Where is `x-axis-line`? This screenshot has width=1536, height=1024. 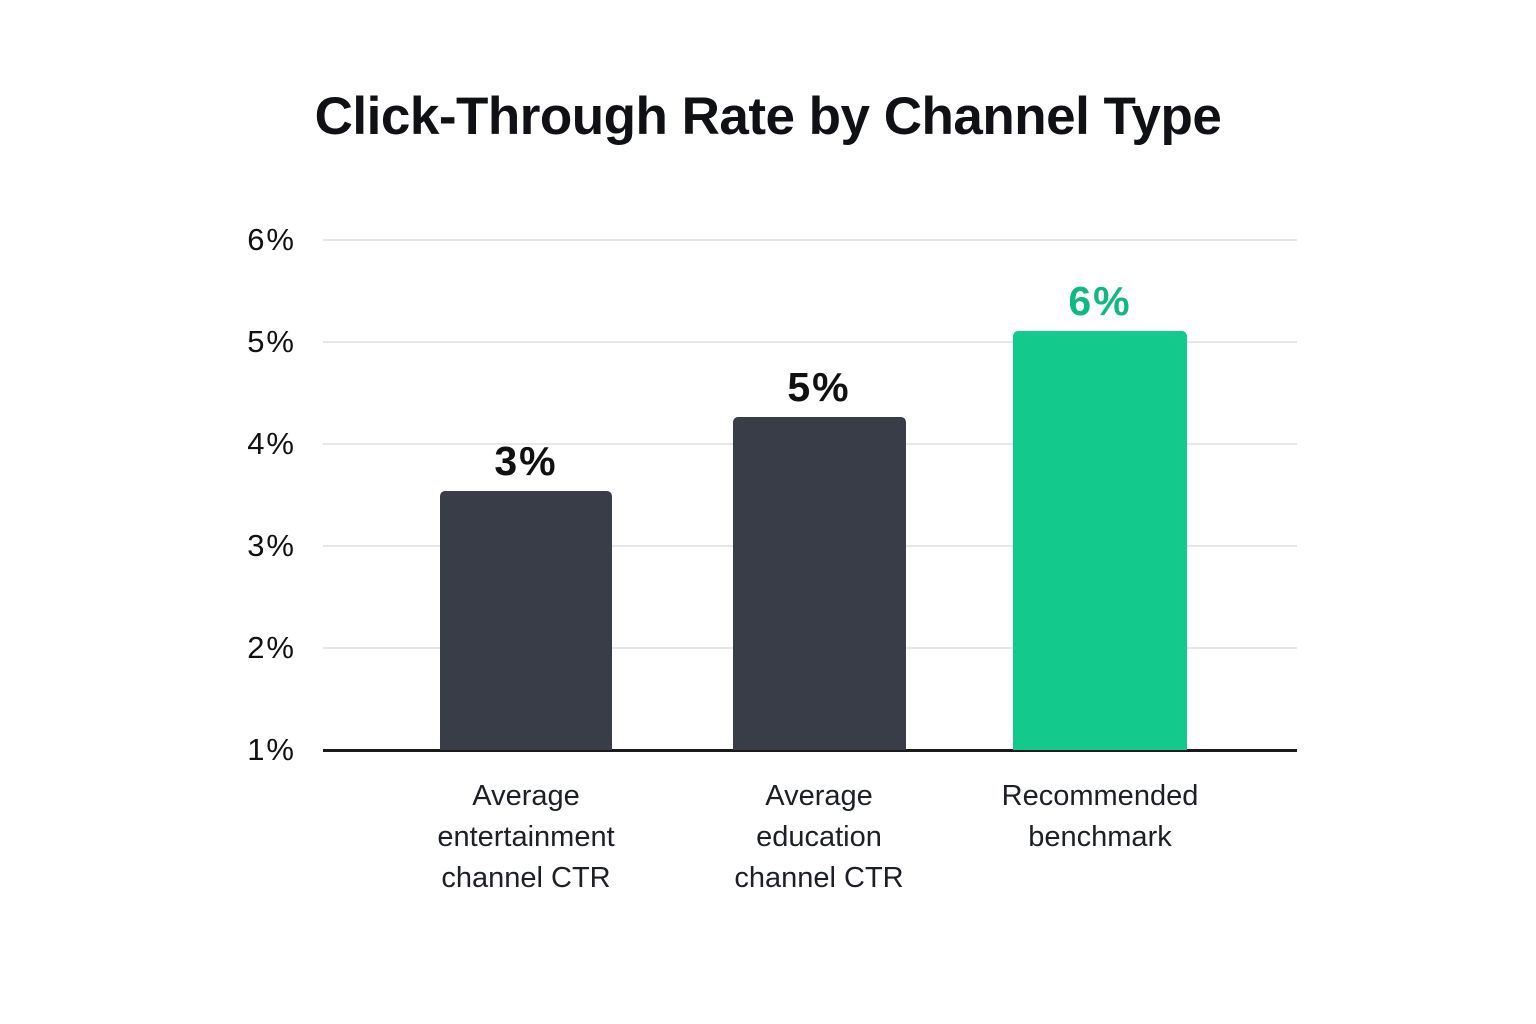
x-axis-line is located at coordinates (810, 750).